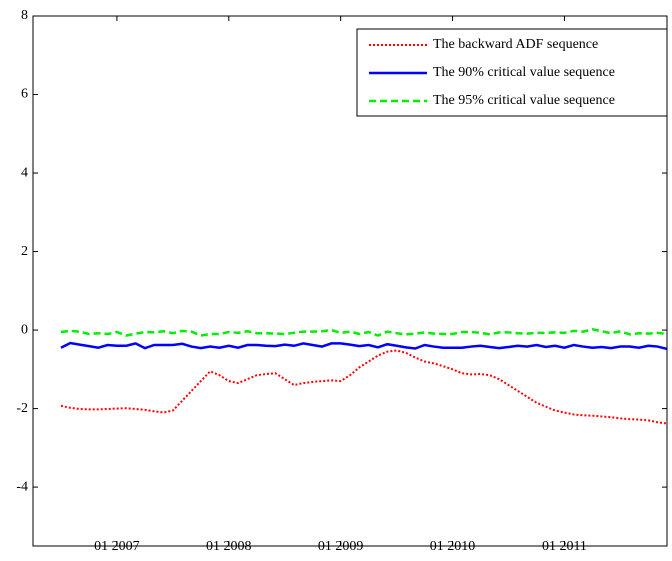 This screenshot has height=561, width=672. I want to click on x-tick-label: 01 2007, so click(117, 546).